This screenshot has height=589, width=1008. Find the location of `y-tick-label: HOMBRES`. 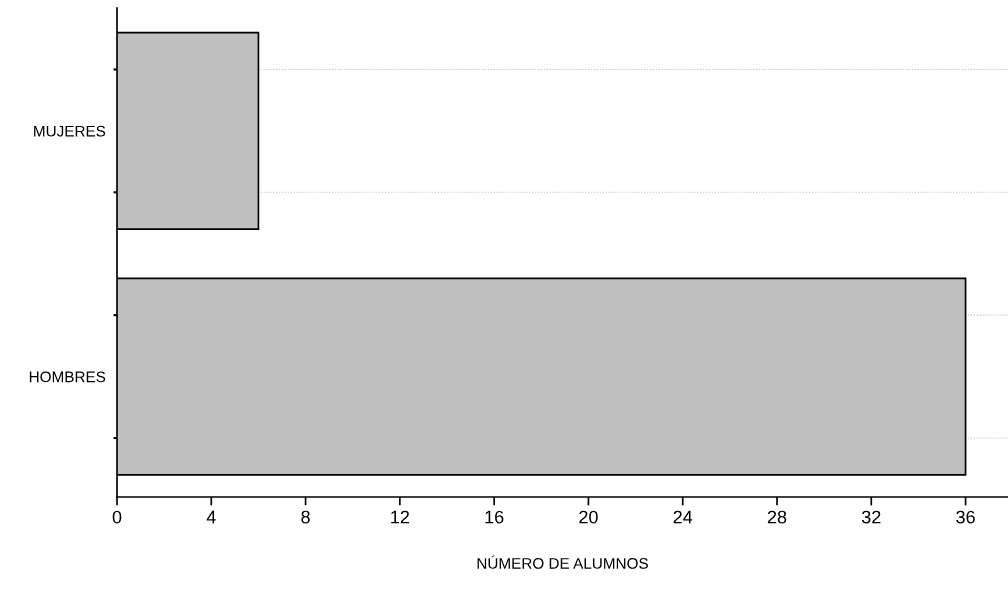

y-tick-label: HOMBRES is located at coordinates (67, 377).